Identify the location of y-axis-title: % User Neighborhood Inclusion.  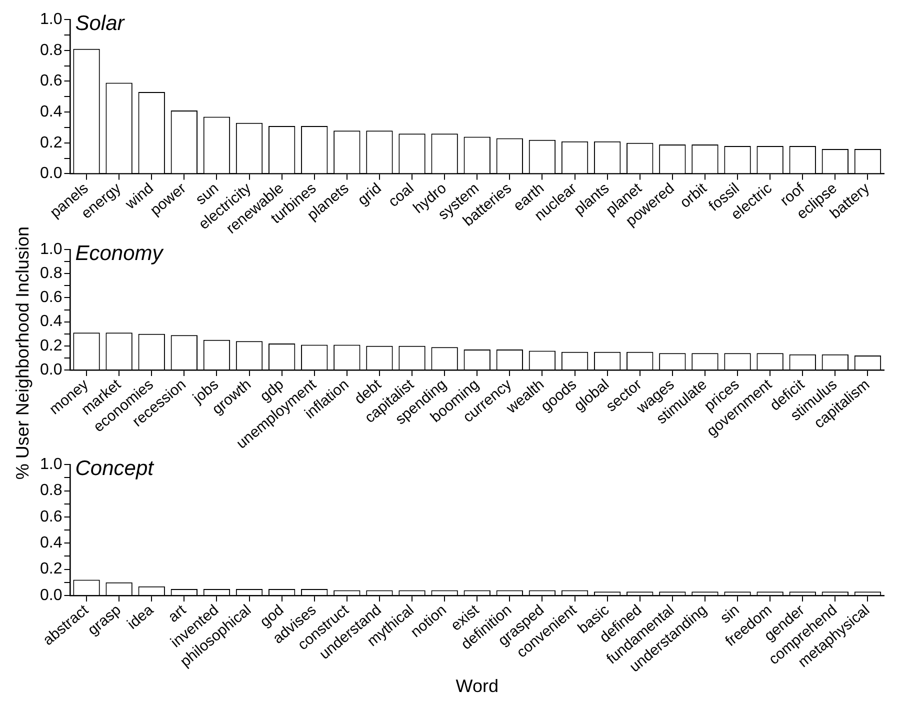
(23, 353).